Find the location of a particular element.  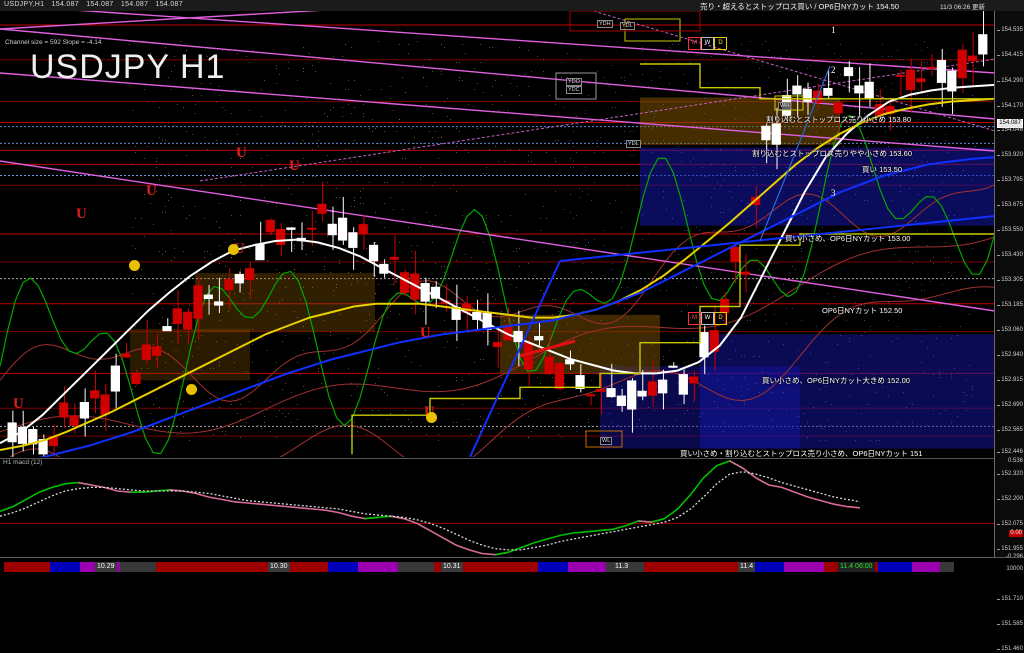

level-tag-wl: WL is located at coordinates (606, 441).